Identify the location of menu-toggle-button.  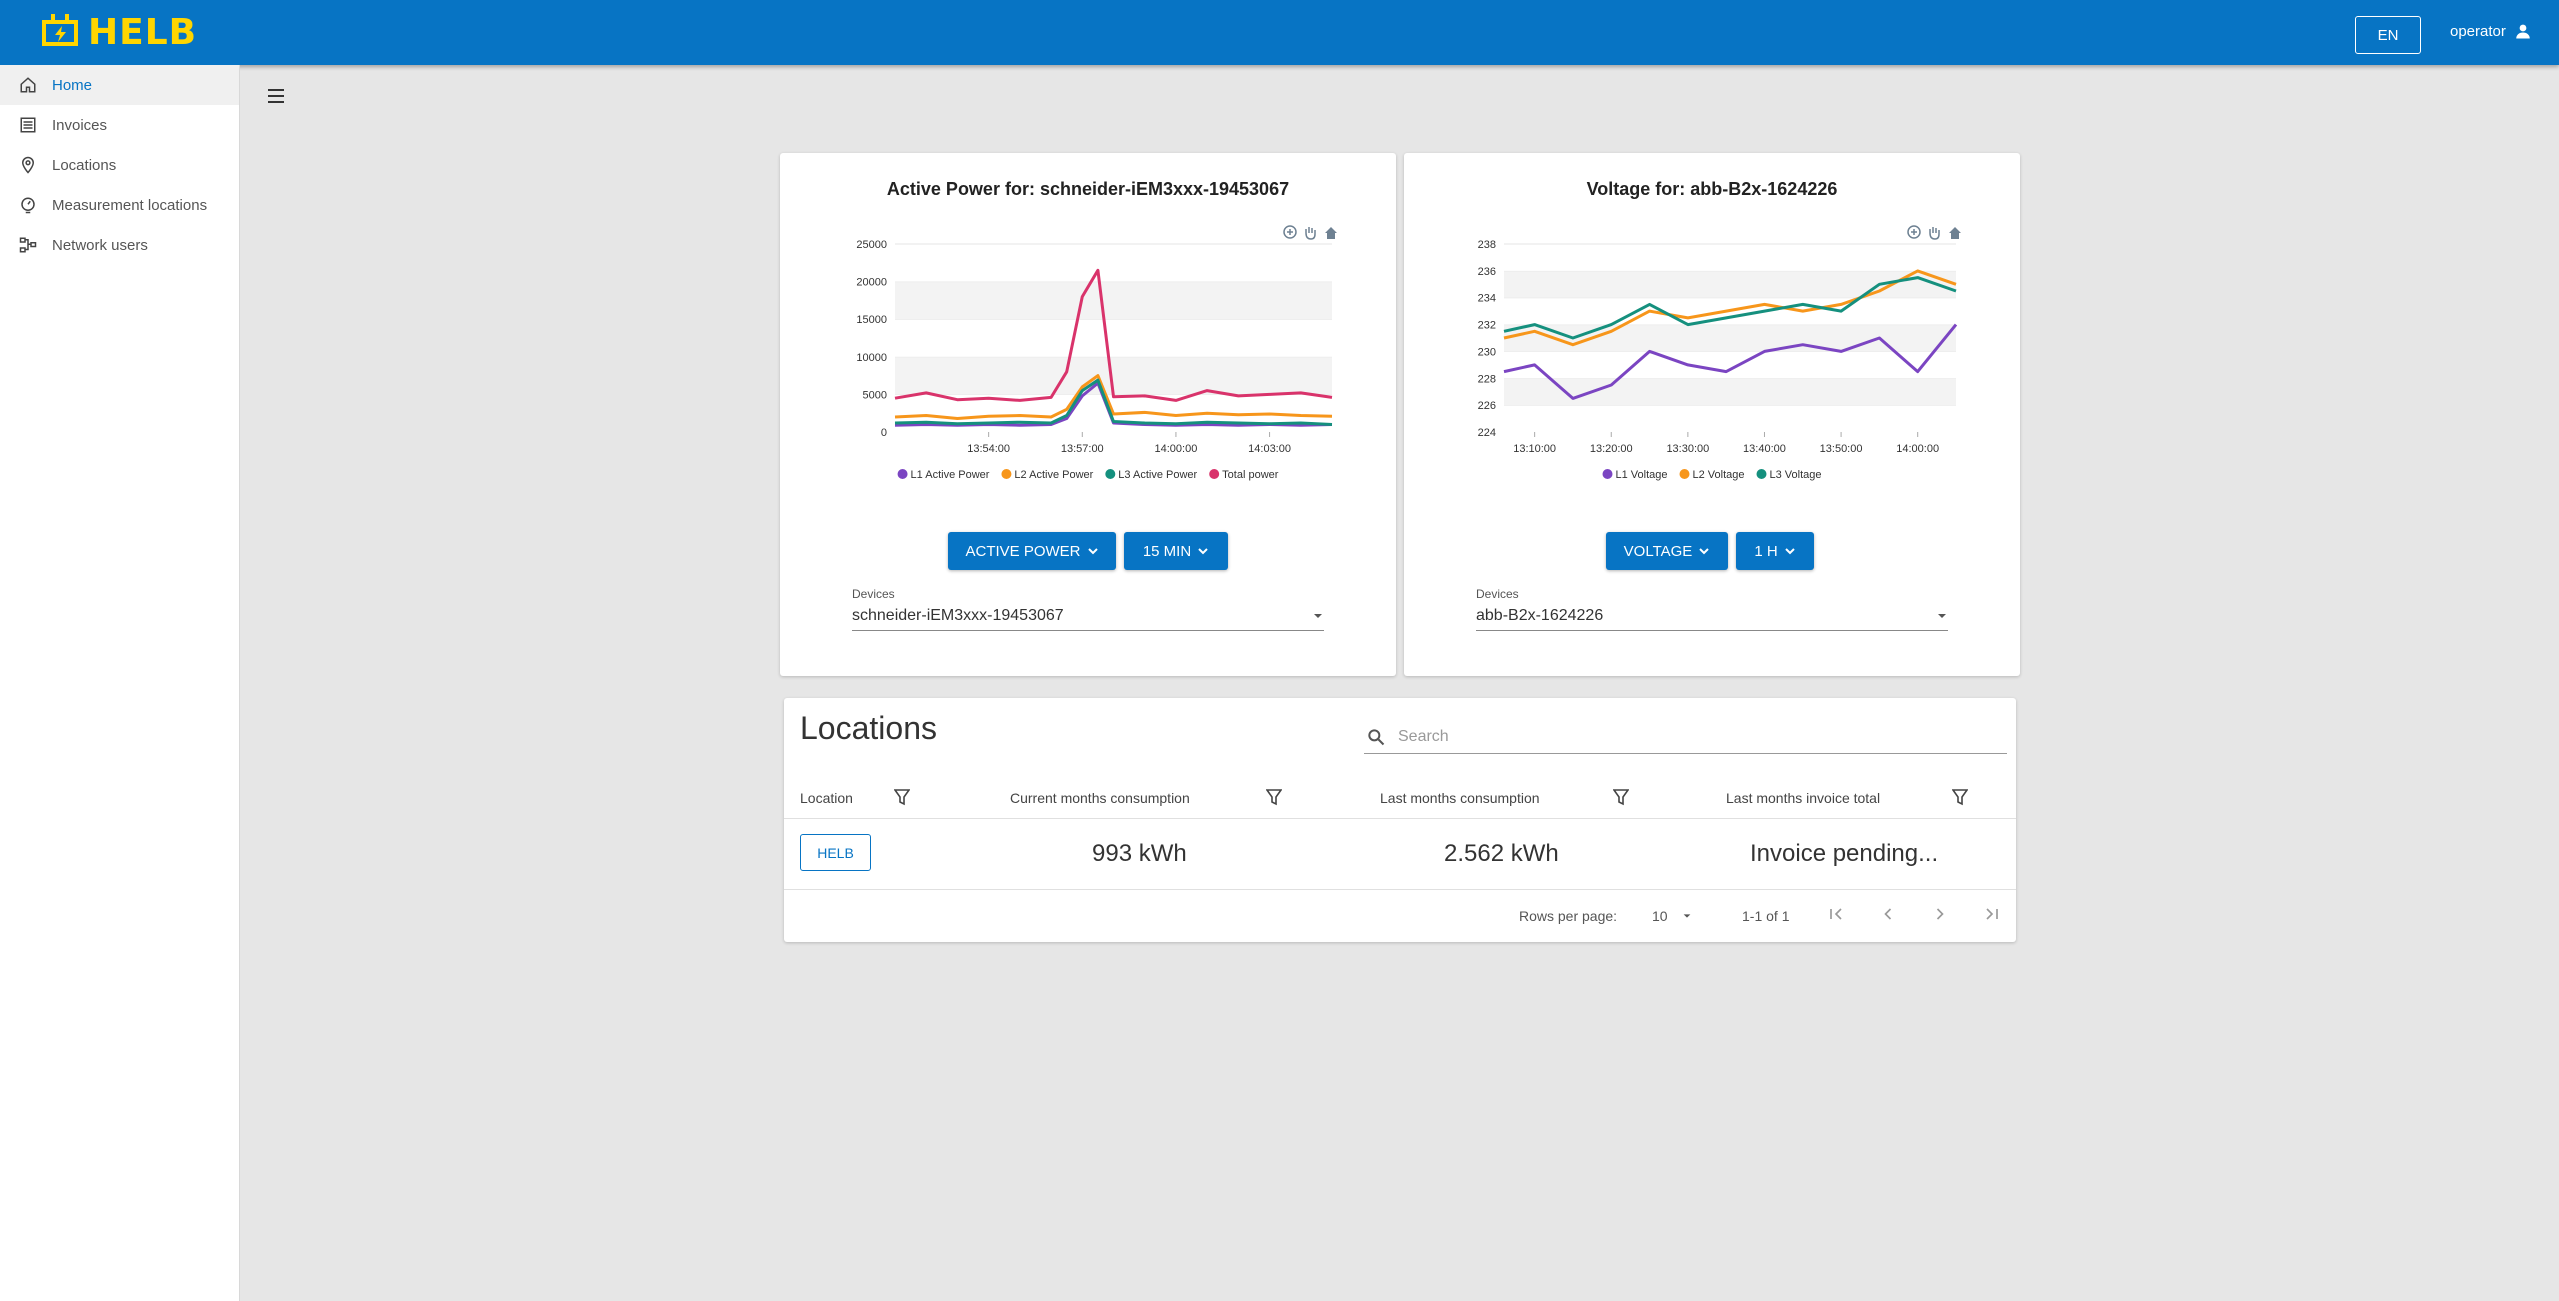
(276, 96).